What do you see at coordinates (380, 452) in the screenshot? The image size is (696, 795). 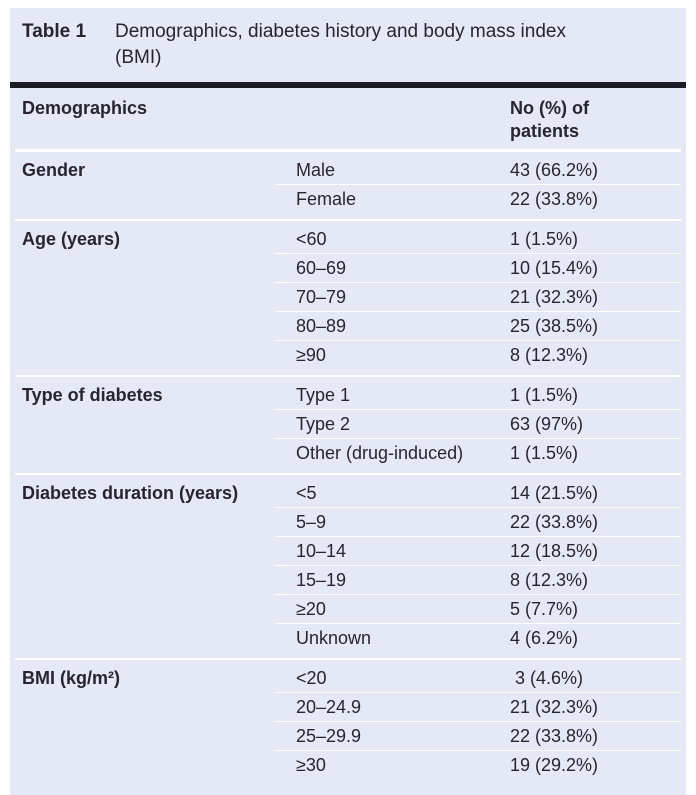 I see `row-label: Other (drug-induced)` at bounding box center [380, 452].